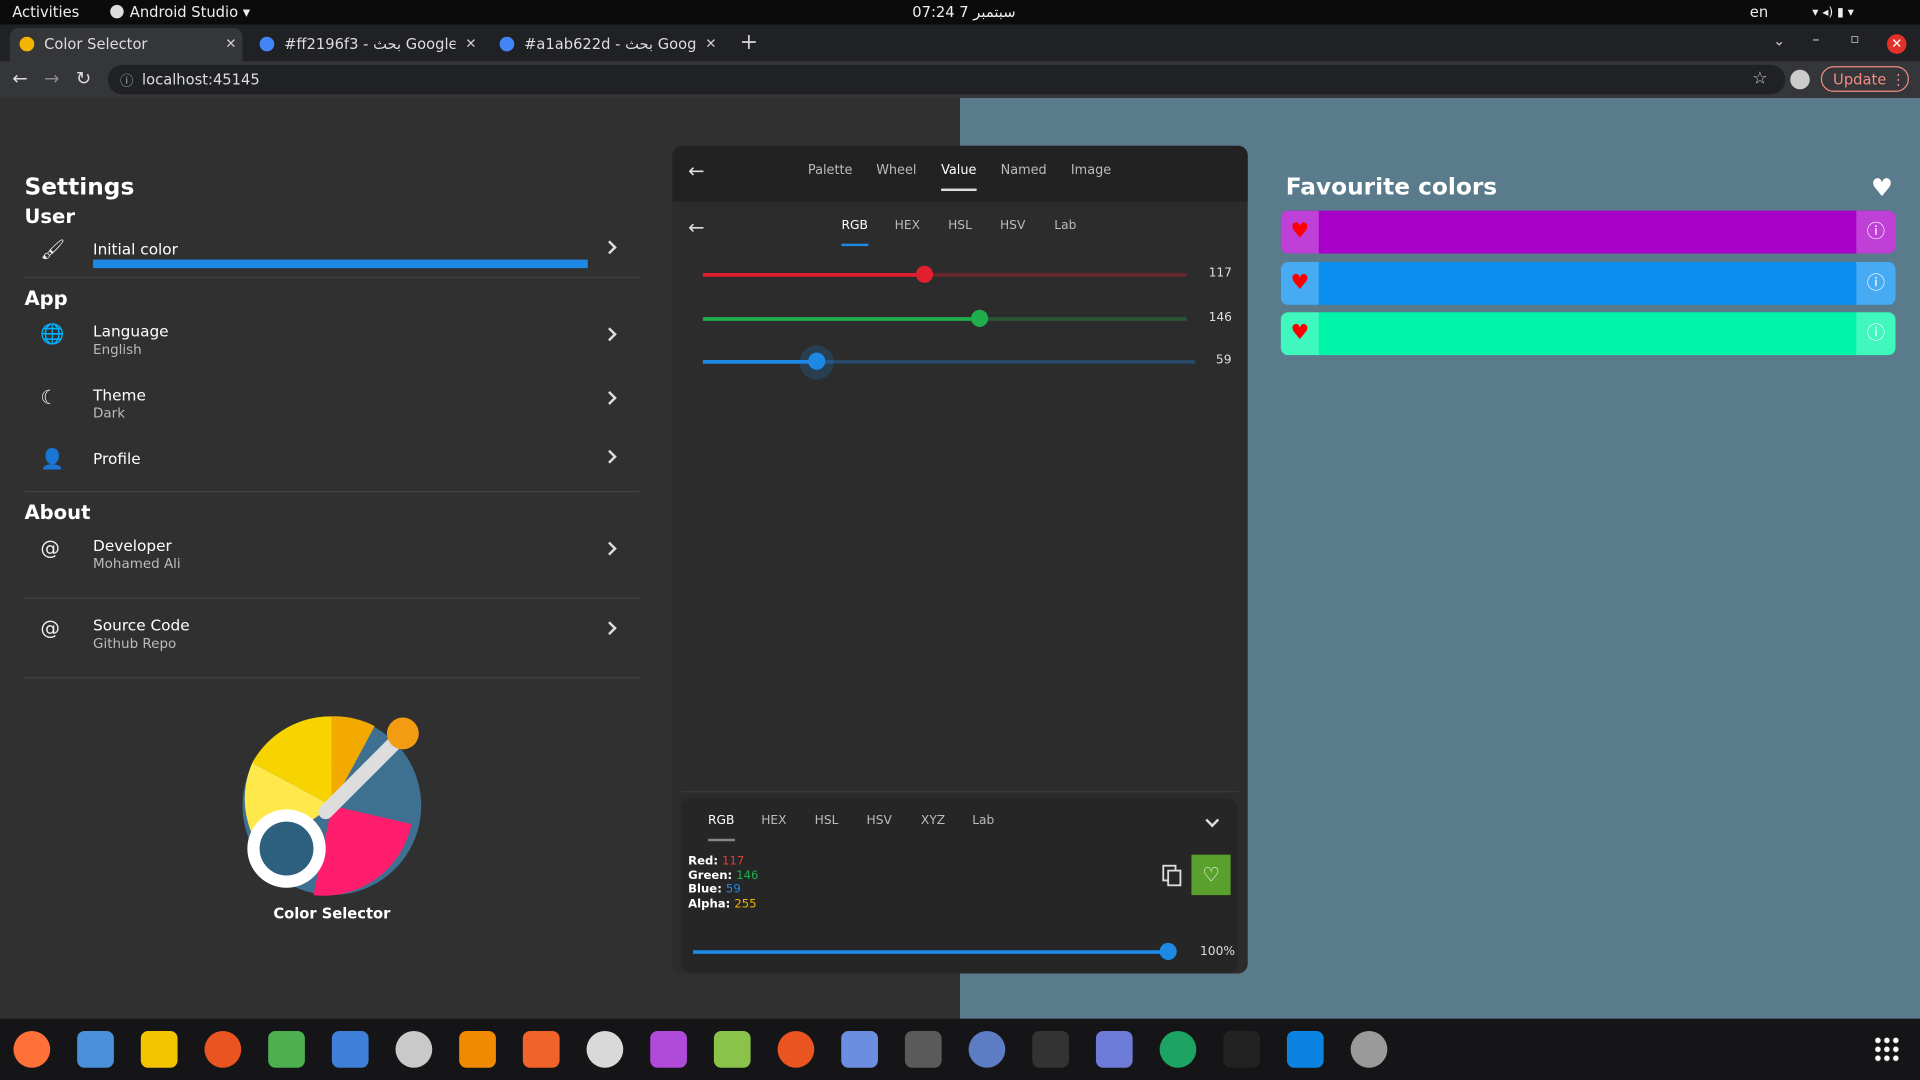 The image size is (1920, 1080). What do you see at coordinates (1065, 226) in the screenshot?
I see `space-tab: Lab` at bounding box center [1065, 226].